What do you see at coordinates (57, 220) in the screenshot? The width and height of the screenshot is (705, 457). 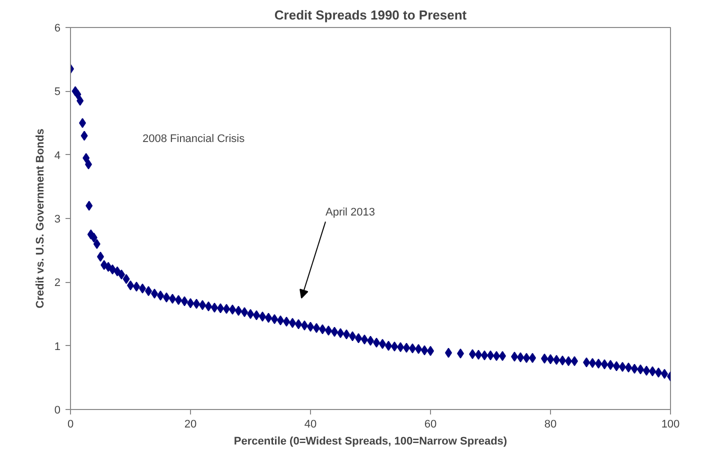 I see `y-tick-label: 3` at bounding box center [57, 220].